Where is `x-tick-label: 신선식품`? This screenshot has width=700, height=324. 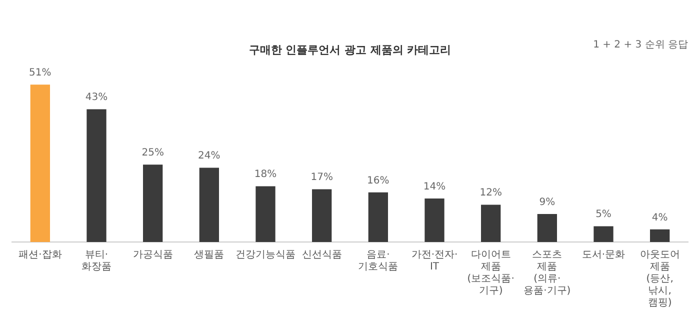
x-tick-label: 신선식품 is located at coordinates (322, 255).